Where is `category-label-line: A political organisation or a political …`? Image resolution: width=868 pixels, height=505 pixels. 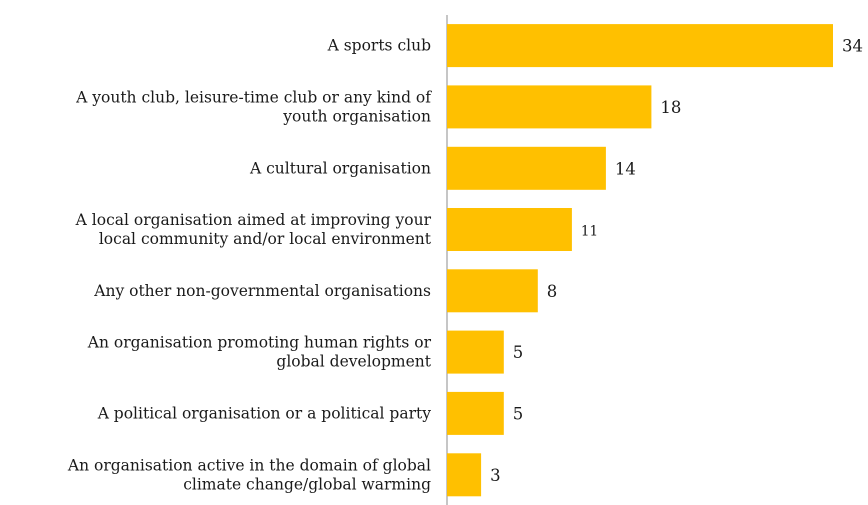
category-label-line: A political organisation or a political … is located at coordinates (264, 413).